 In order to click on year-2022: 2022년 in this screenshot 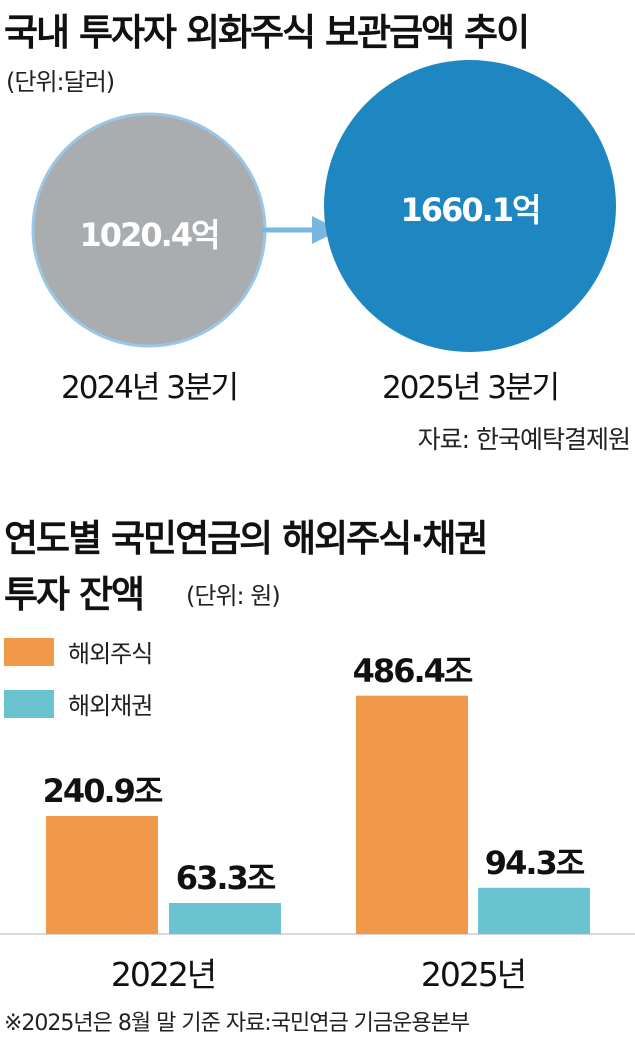, I will do `click(163, 974)`.